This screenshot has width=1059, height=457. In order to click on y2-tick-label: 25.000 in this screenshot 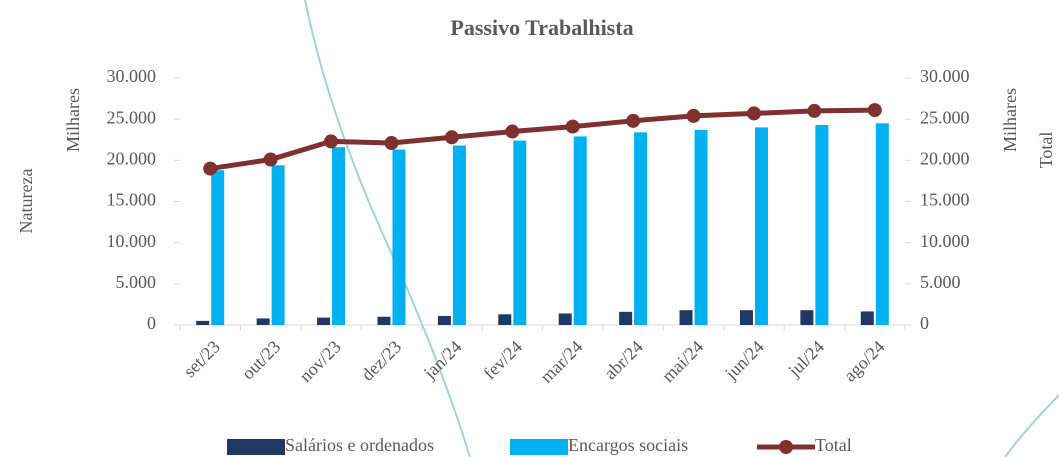, I will do `click(945, 117)`.